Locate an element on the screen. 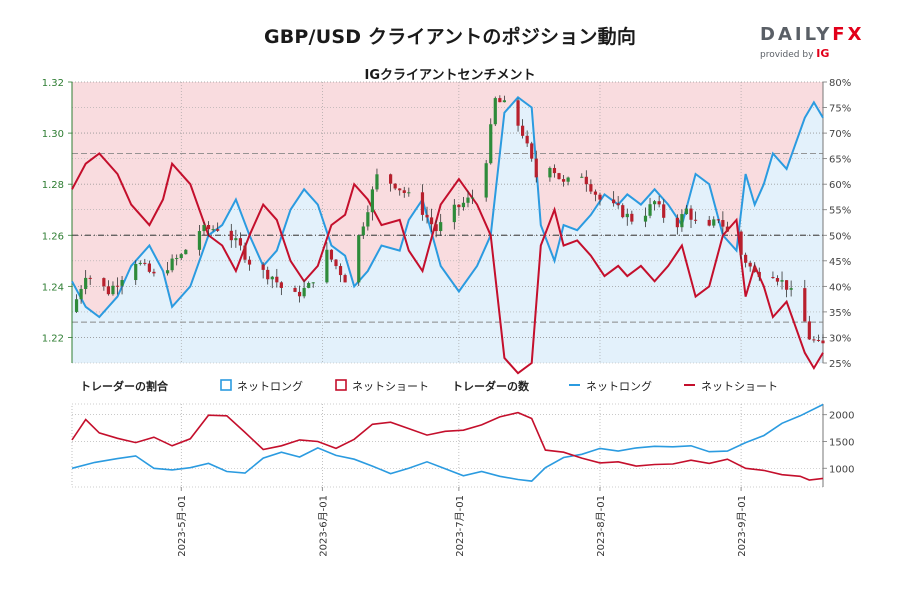 The width and height of the screenshot is (900, 600). price-tick-label: 1.22 is located at coordinates (53, 338).